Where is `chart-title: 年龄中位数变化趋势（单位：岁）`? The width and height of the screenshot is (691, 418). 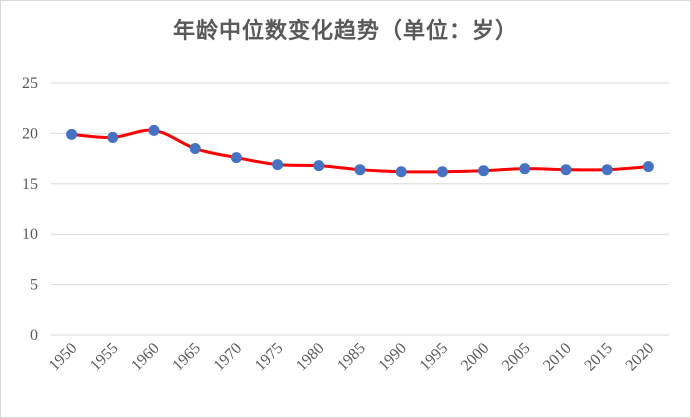
chart-title: 年龄中位数变化趋势（单位：岁） is located at coordinates (345, 31).